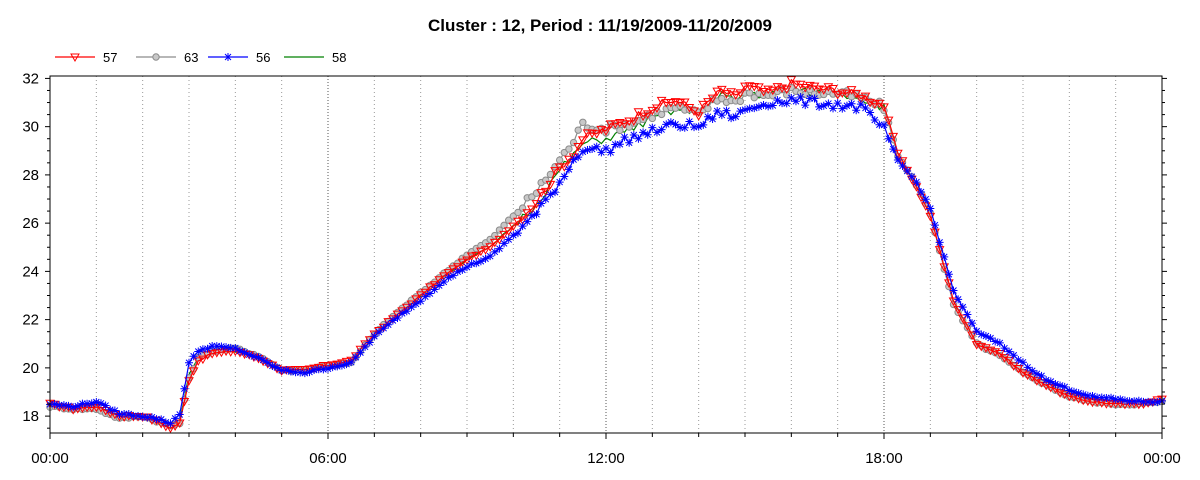  I want to click on legend-item-56: 56, so click(239, 57).